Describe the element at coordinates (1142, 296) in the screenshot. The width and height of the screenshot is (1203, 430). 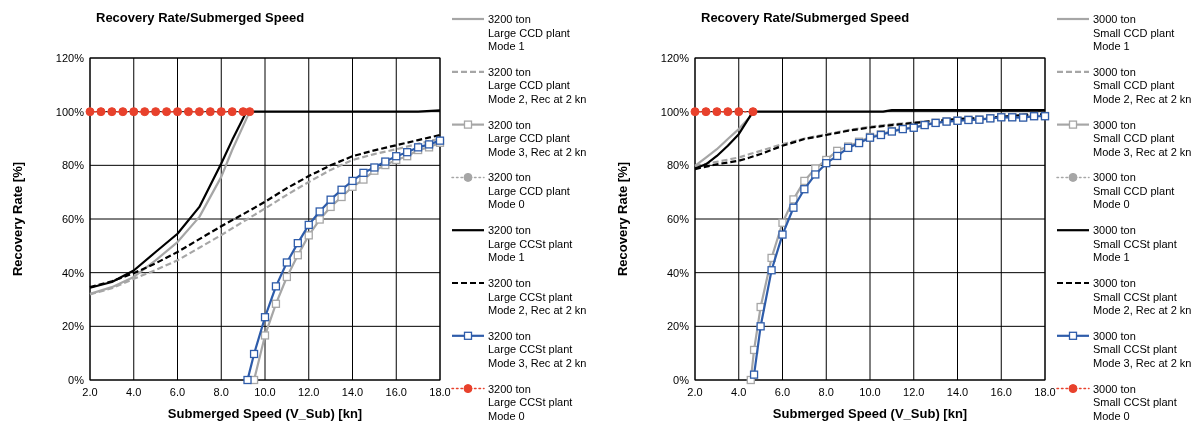
I see `legend-label: 3000 ton Small CCSt plant Mode 2, Rec at 2 kn` at that location.